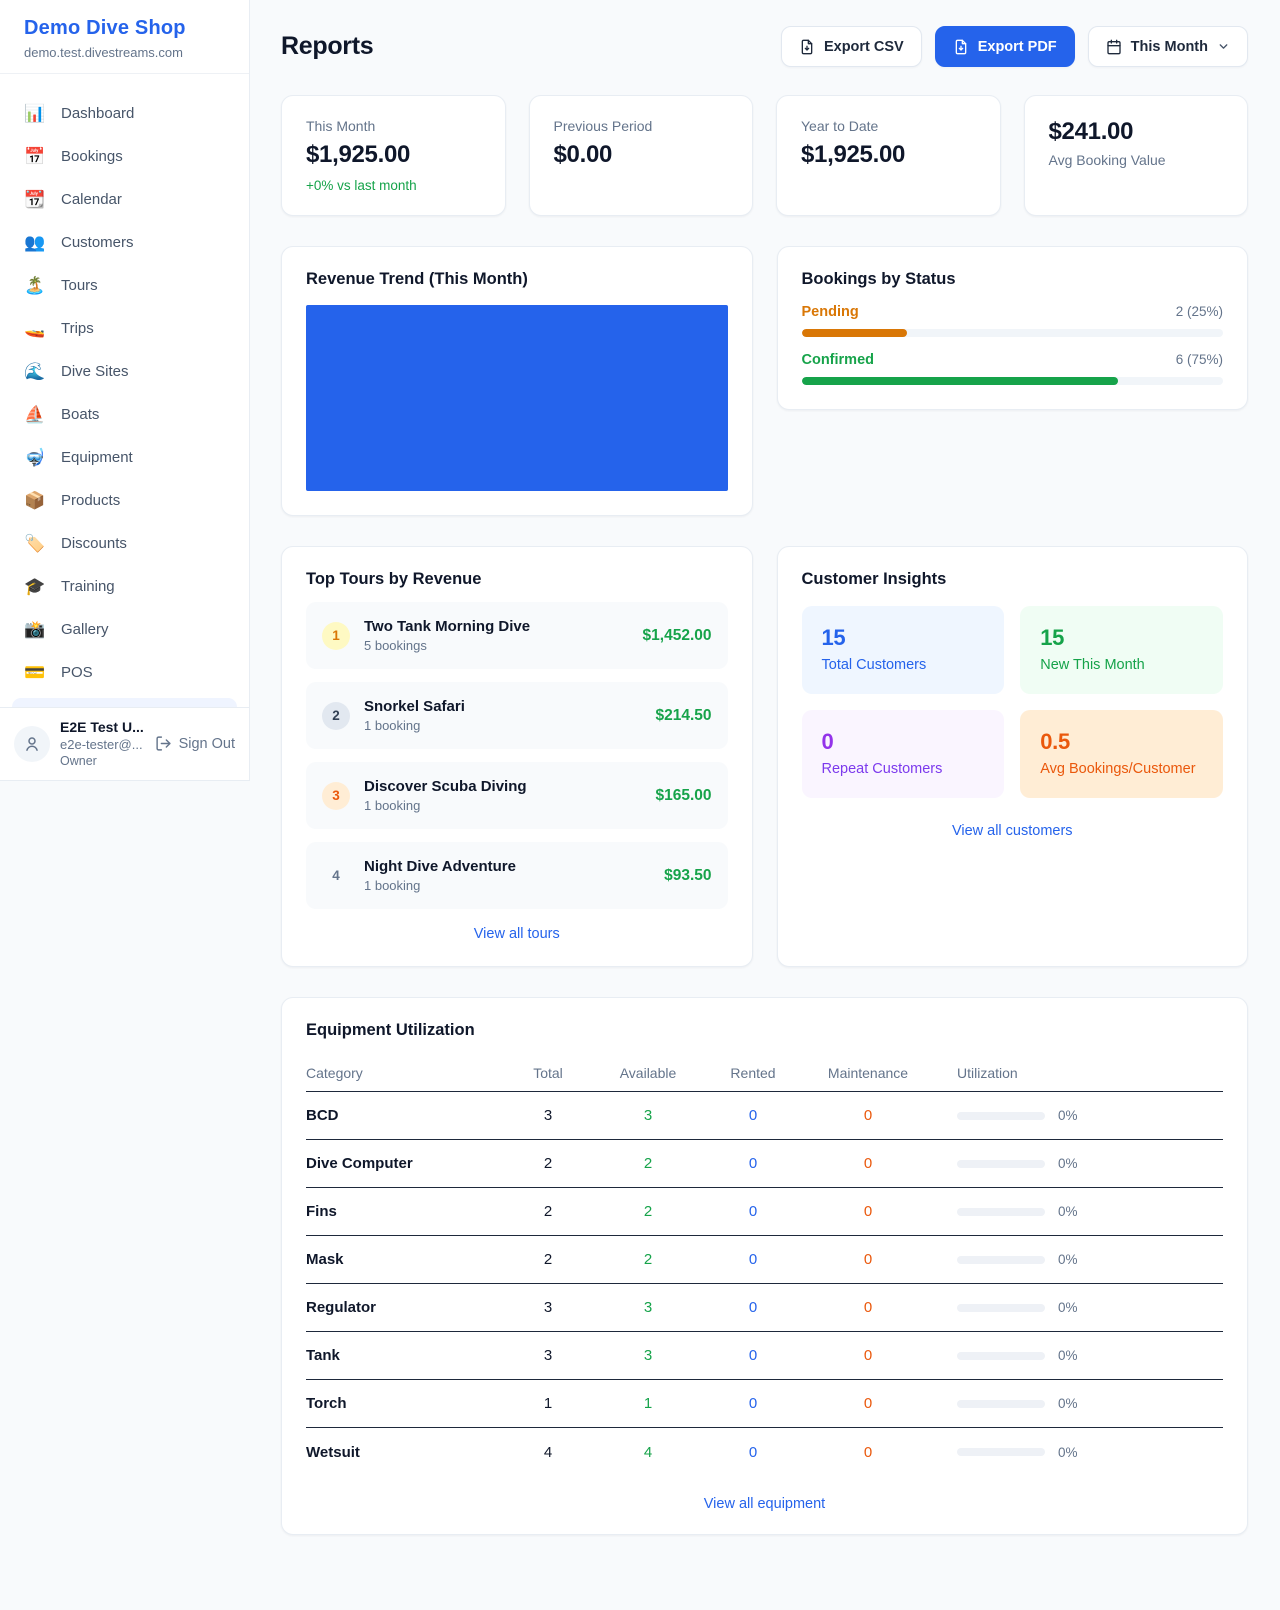 The image size is (1280, 1610). I want to click on header-actions: Export CSV Export PDF This Month, so click(1014, 46).